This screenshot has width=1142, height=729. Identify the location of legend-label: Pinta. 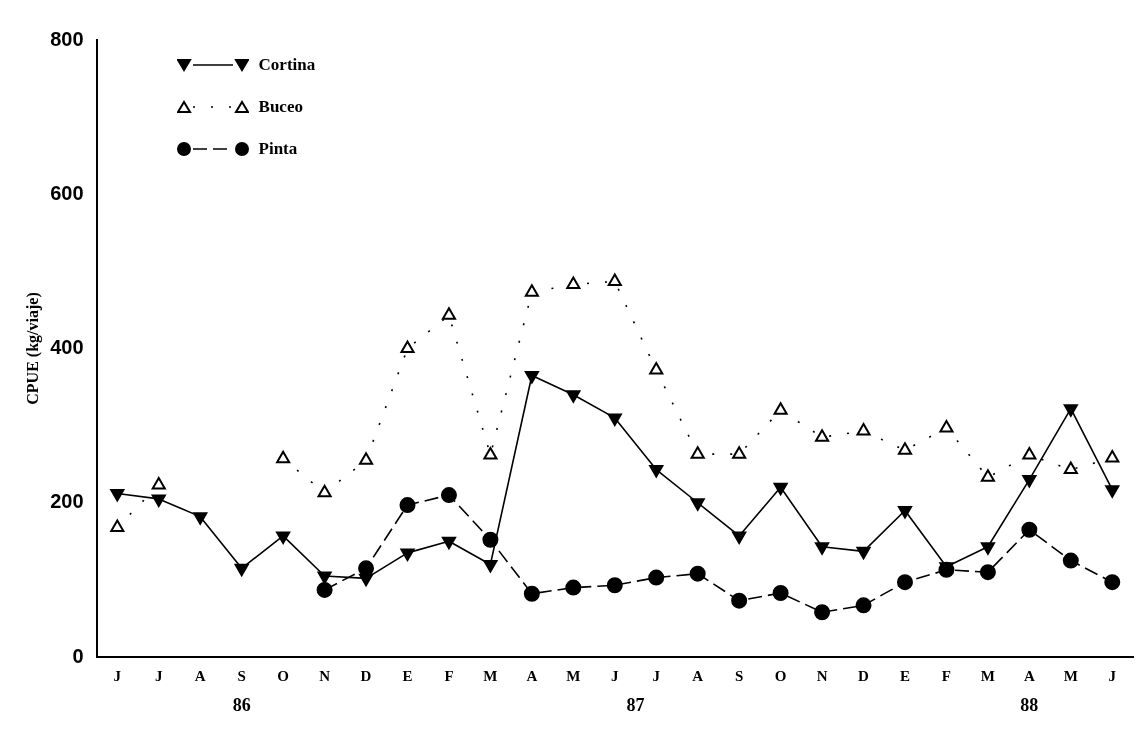
(278, 149).